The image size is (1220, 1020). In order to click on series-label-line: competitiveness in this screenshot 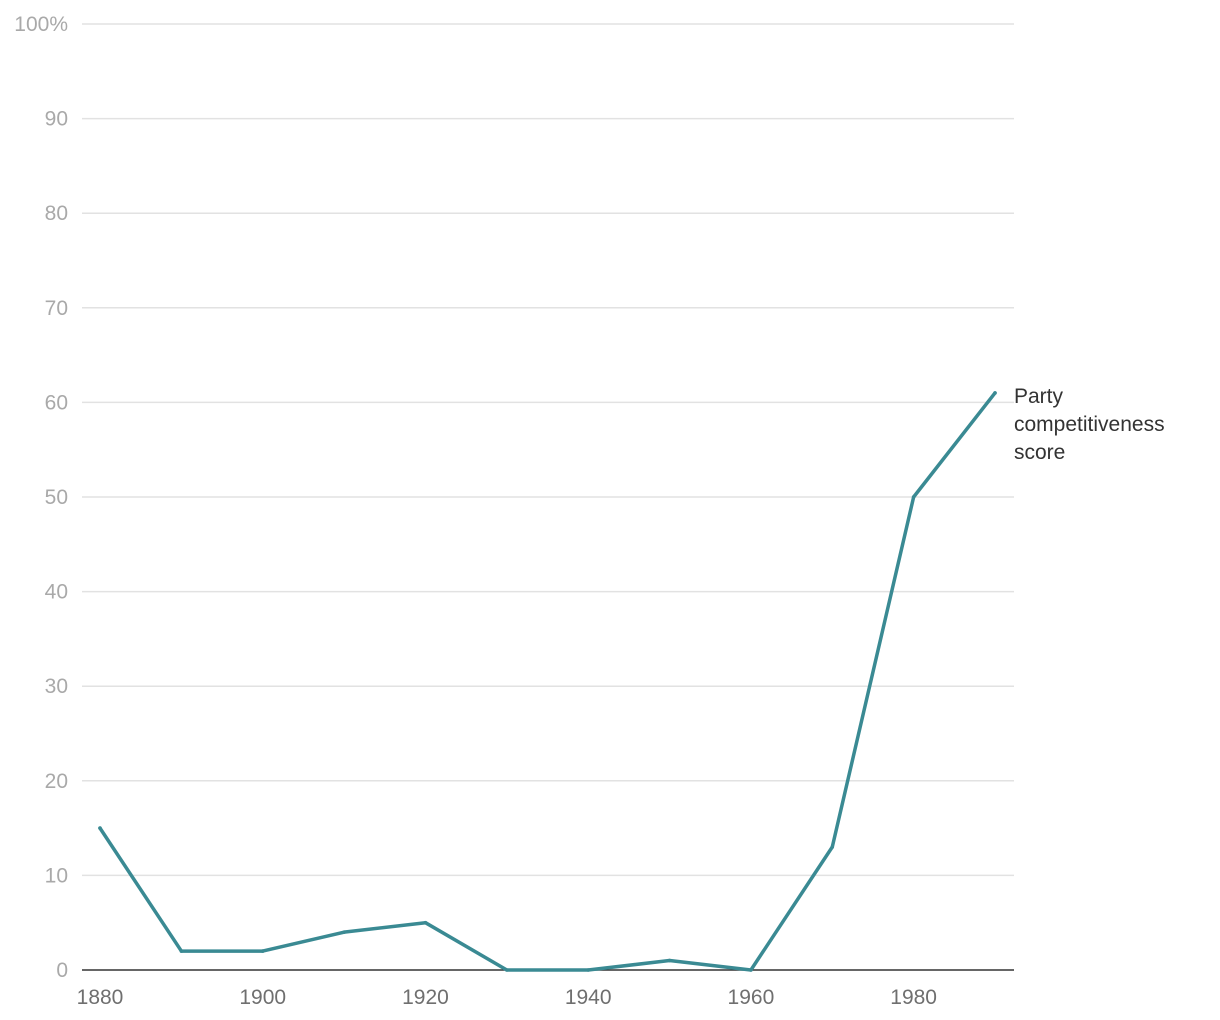, I will do `click(1089, 424)`.